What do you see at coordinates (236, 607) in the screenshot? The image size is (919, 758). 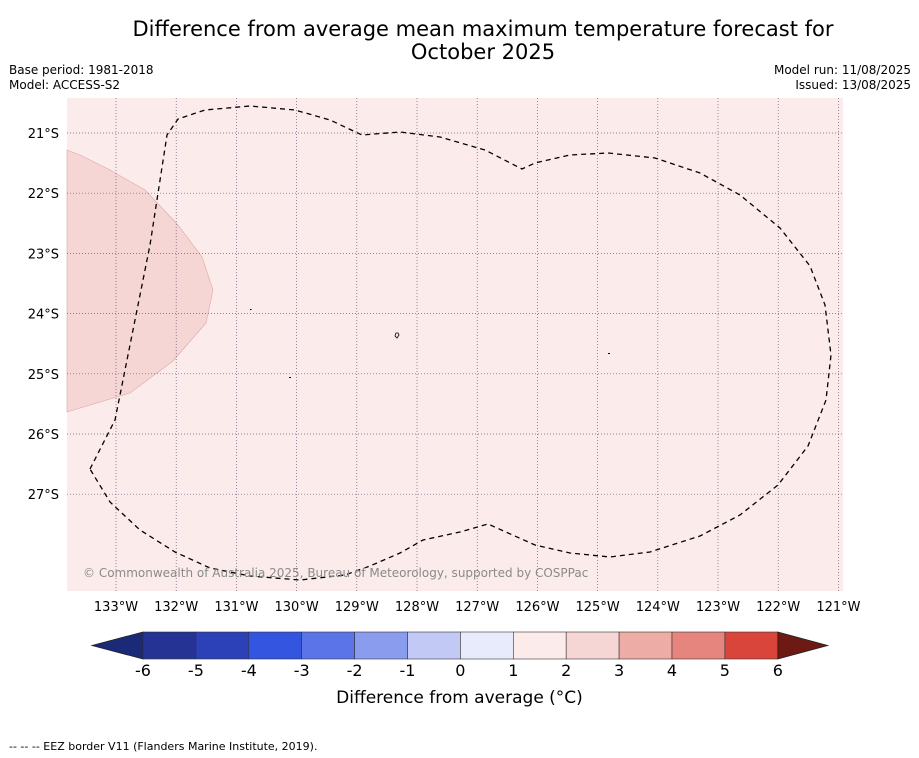 I see `longitude-label: 131°W` at bounding box center [236, 607].